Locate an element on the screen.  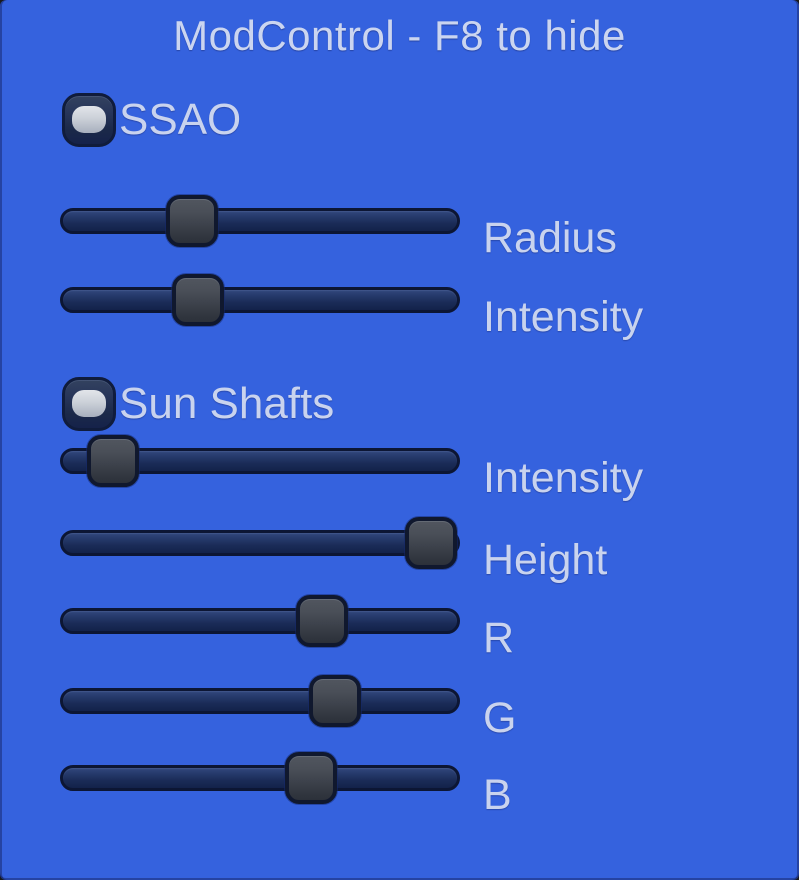
slider-track-radius is located at coordinates (260, 221).